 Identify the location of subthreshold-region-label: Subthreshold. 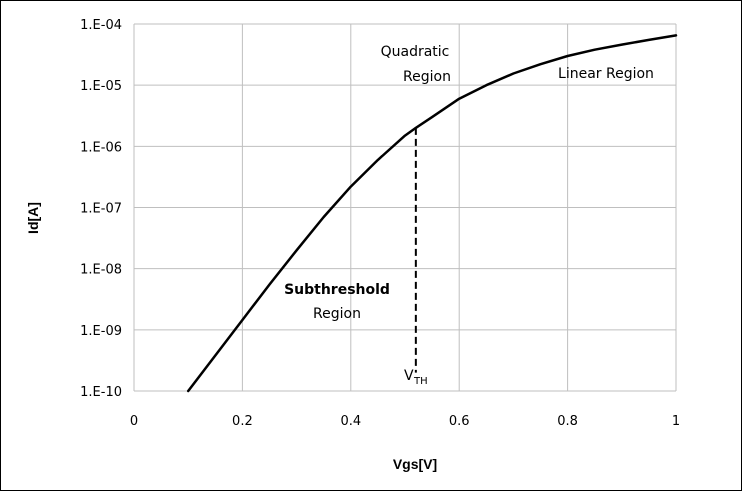
(337, 290).